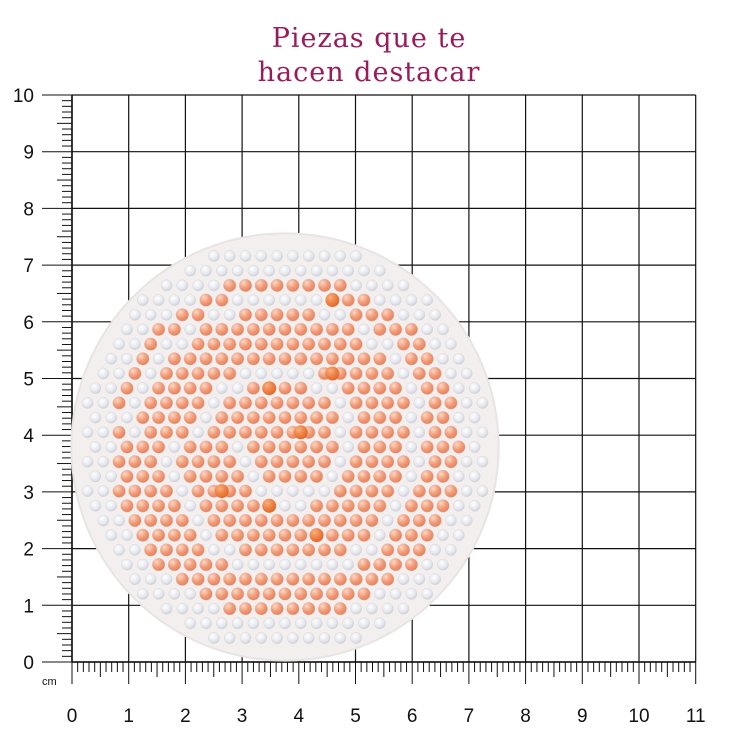 This screenshot has height=738, width=738. What do you see at coordinates (386, 716) in the screenshot?
I see `x-axis-labels: 0 1 2 3 4 5 6 7 8 9 10 11` at bounding box center [386, 716].